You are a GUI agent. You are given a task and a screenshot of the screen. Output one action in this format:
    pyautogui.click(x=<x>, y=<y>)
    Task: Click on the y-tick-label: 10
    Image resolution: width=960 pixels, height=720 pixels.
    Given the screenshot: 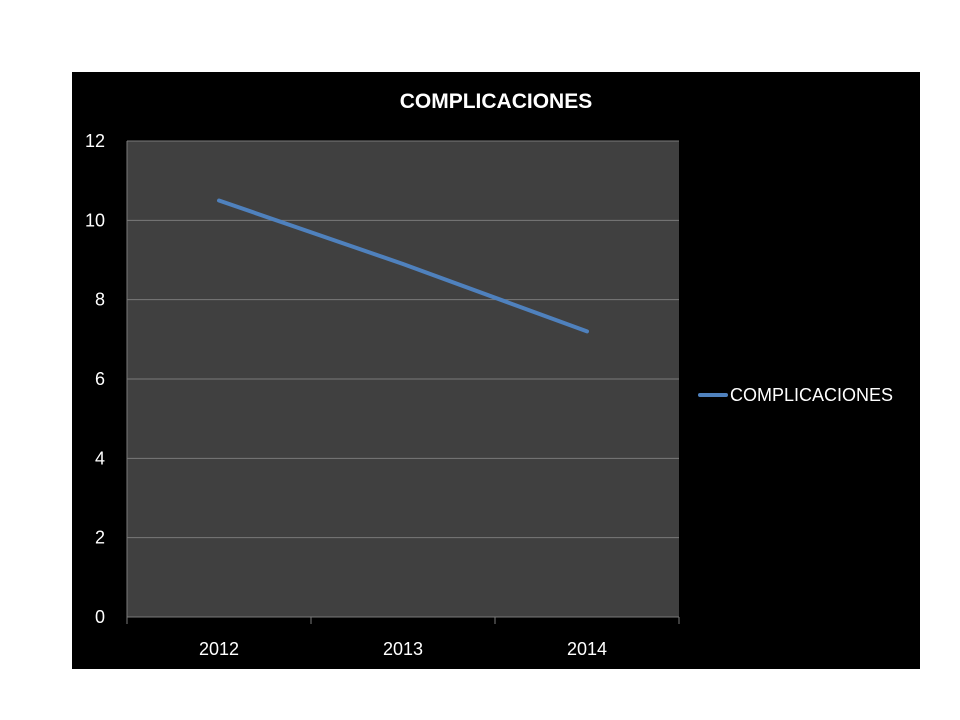 What is the action you would take?
    pyautogui.click(x=95, y=220)
    